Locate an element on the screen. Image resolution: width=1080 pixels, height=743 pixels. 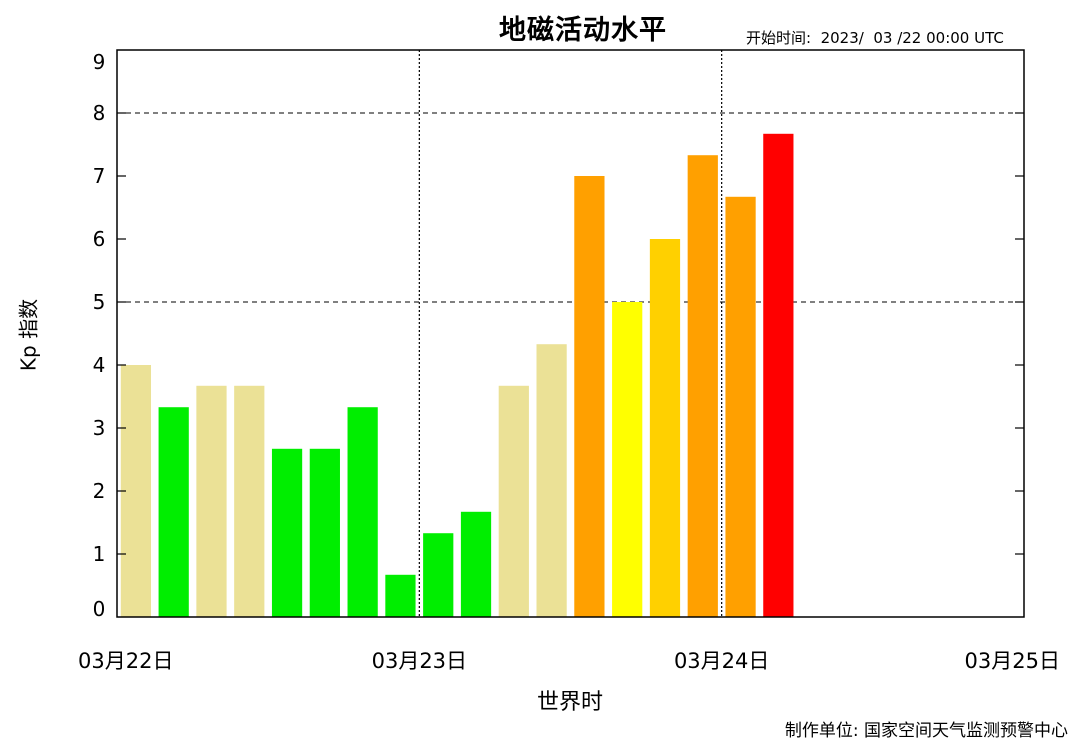
y-tick-label-9: 9 is located at coordinates (99, 62).